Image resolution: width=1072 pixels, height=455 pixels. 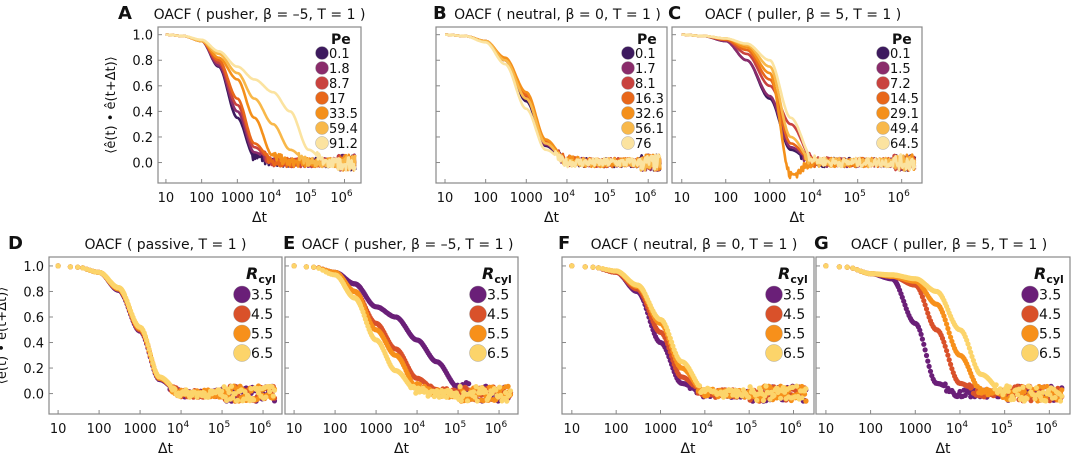 I want to click on legend-item: 64.5, so click(x=897, y=144).